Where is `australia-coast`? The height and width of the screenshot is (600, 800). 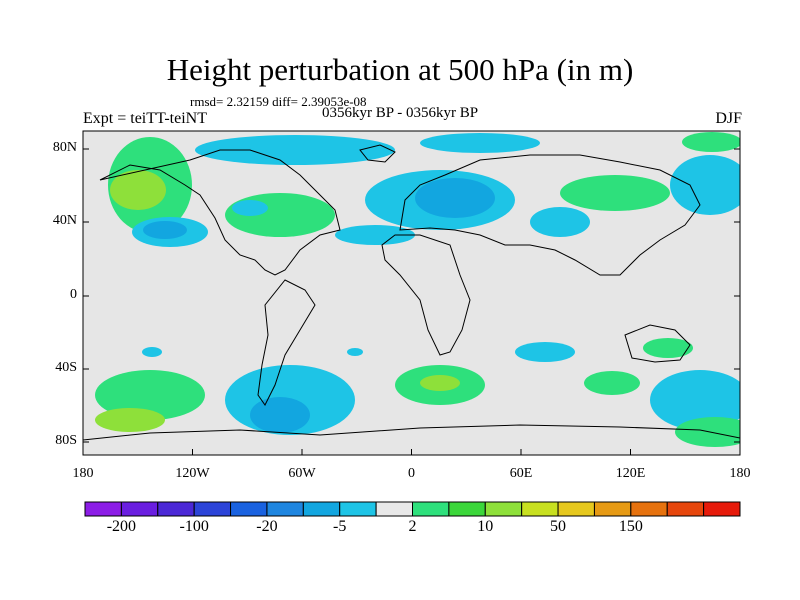
australia-coast is located at coordinates (657, 343).